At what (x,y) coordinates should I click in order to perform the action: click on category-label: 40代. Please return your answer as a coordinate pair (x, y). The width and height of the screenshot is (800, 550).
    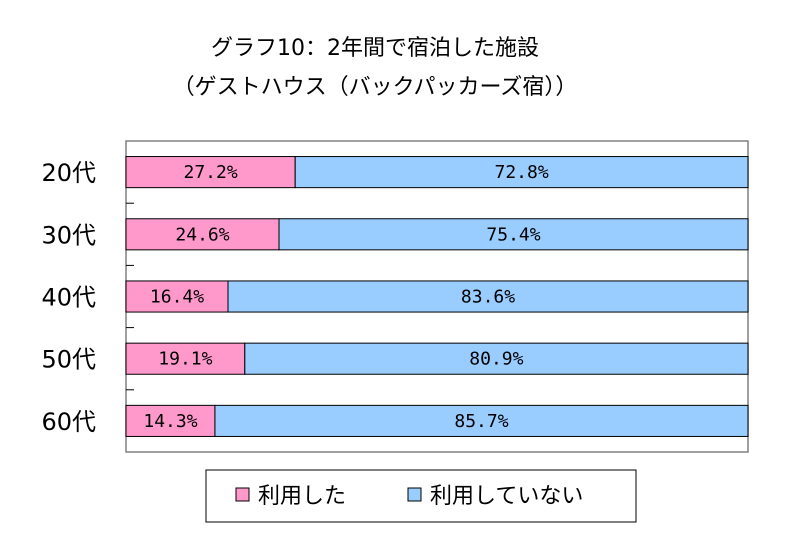
    Looking at the image, I should click on (68, 298).